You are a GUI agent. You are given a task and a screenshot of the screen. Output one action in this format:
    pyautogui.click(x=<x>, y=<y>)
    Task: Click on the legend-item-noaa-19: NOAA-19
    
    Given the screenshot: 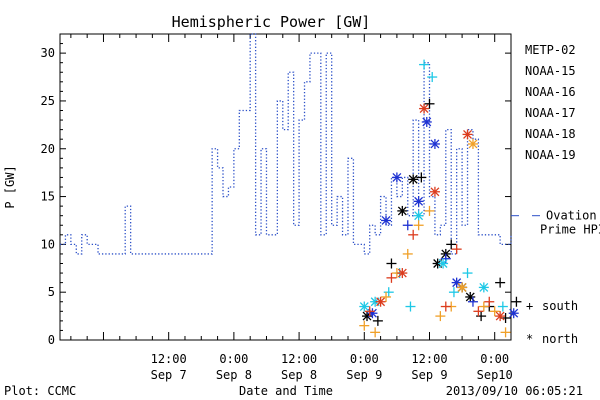 What is the action you would take?
    pyautogui.click(x=550, y=155)
    